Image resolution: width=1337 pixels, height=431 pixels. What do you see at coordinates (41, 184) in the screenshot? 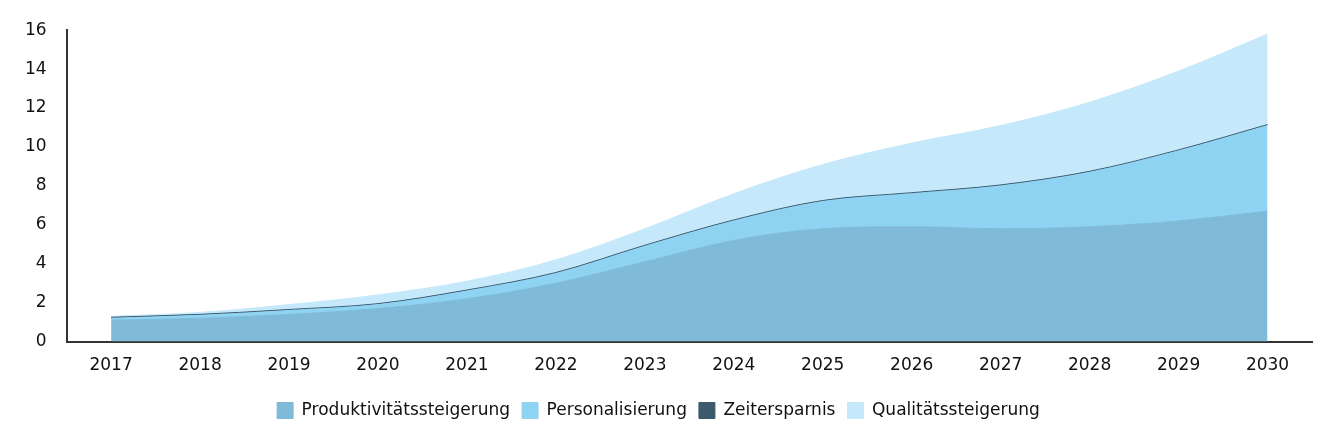
I see `y-tick-label: 8` at bounding box center [41, 184].